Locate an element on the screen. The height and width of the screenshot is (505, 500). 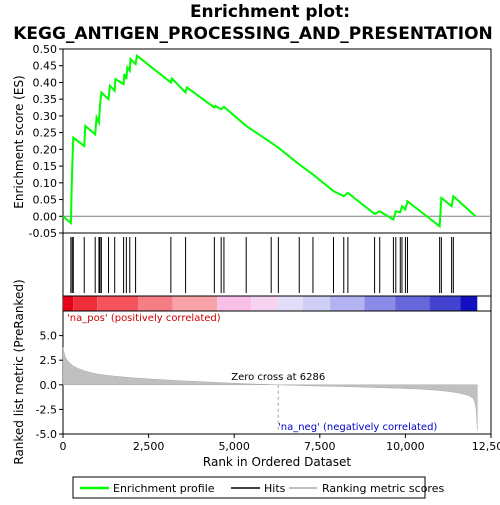
es-y-tick-label: 0.35 is located at coordinates (45, 99).